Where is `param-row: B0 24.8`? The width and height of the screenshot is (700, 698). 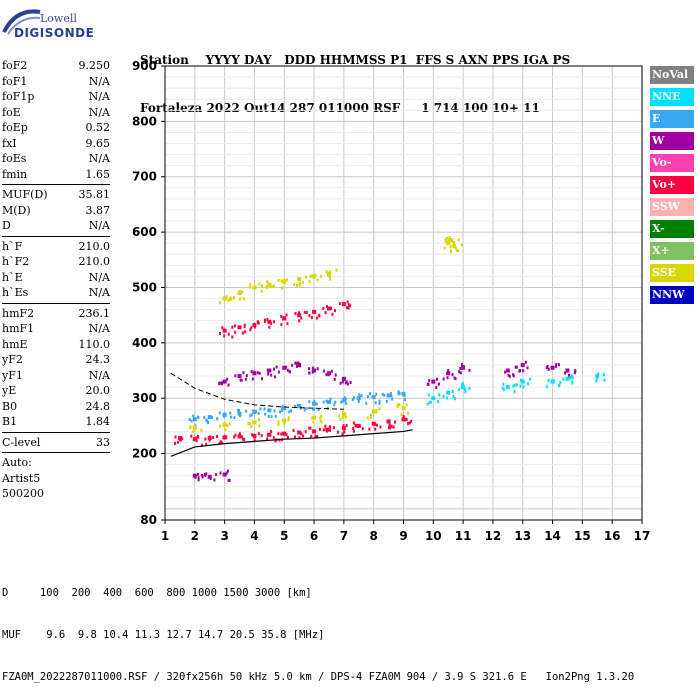
param-row: B0 24.8 is located at coordinates (56, 407).